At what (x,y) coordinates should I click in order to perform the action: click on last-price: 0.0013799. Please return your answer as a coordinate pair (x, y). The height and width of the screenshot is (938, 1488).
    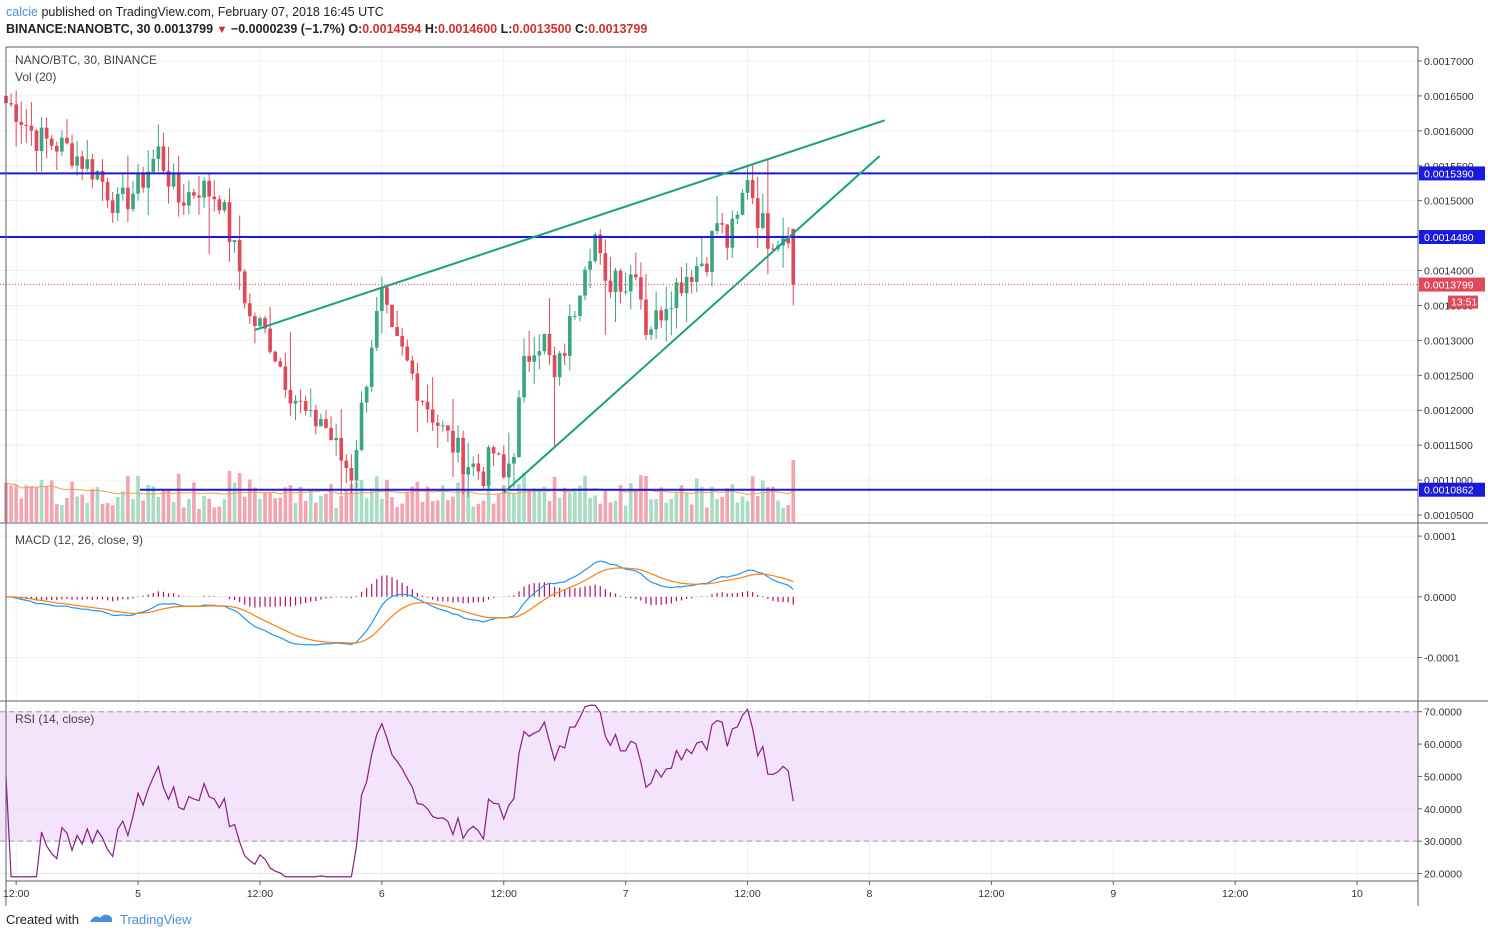
    Looking at the image, I should click on (183, 29).